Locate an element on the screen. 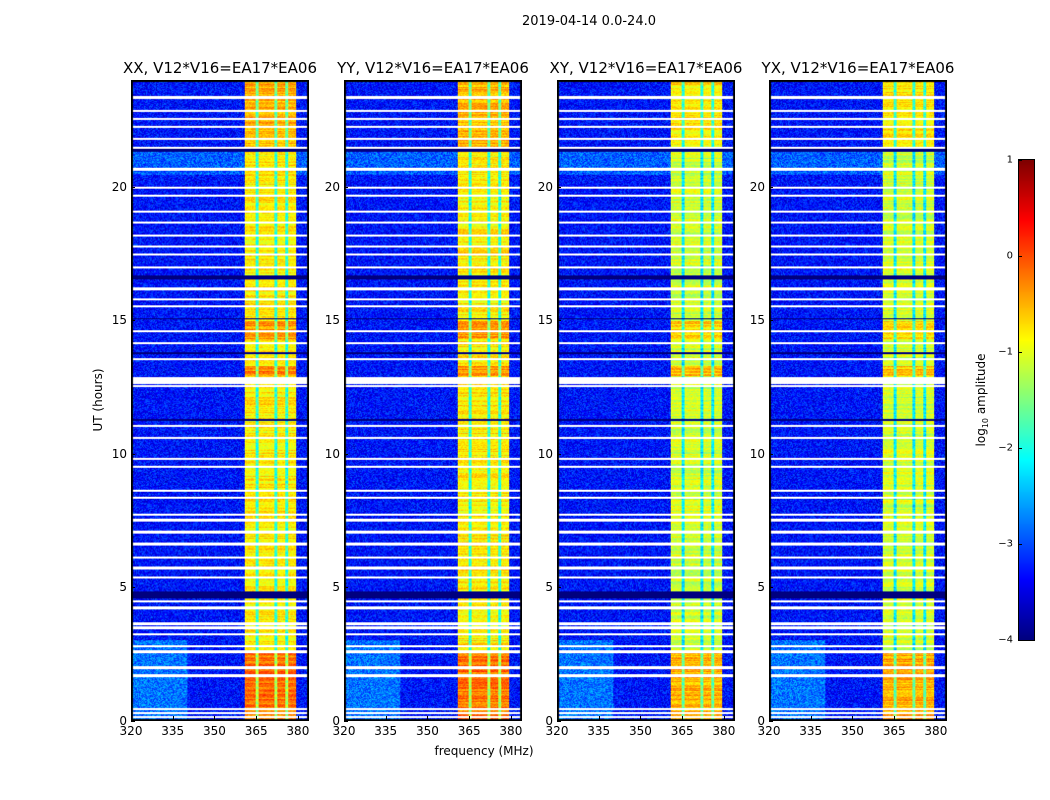 This screenshot has width=1050, height=800. colorbar-tick-label: −2 is located at coordinates (1005, 448).